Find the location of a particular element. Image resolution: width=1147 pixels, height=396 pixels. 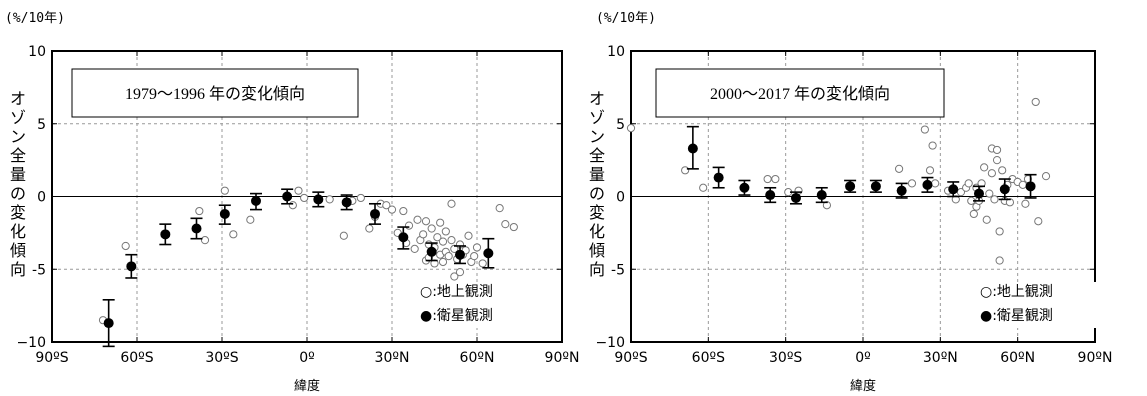

y-unit-label: (%/10年) is located at coordinates (35, 18).